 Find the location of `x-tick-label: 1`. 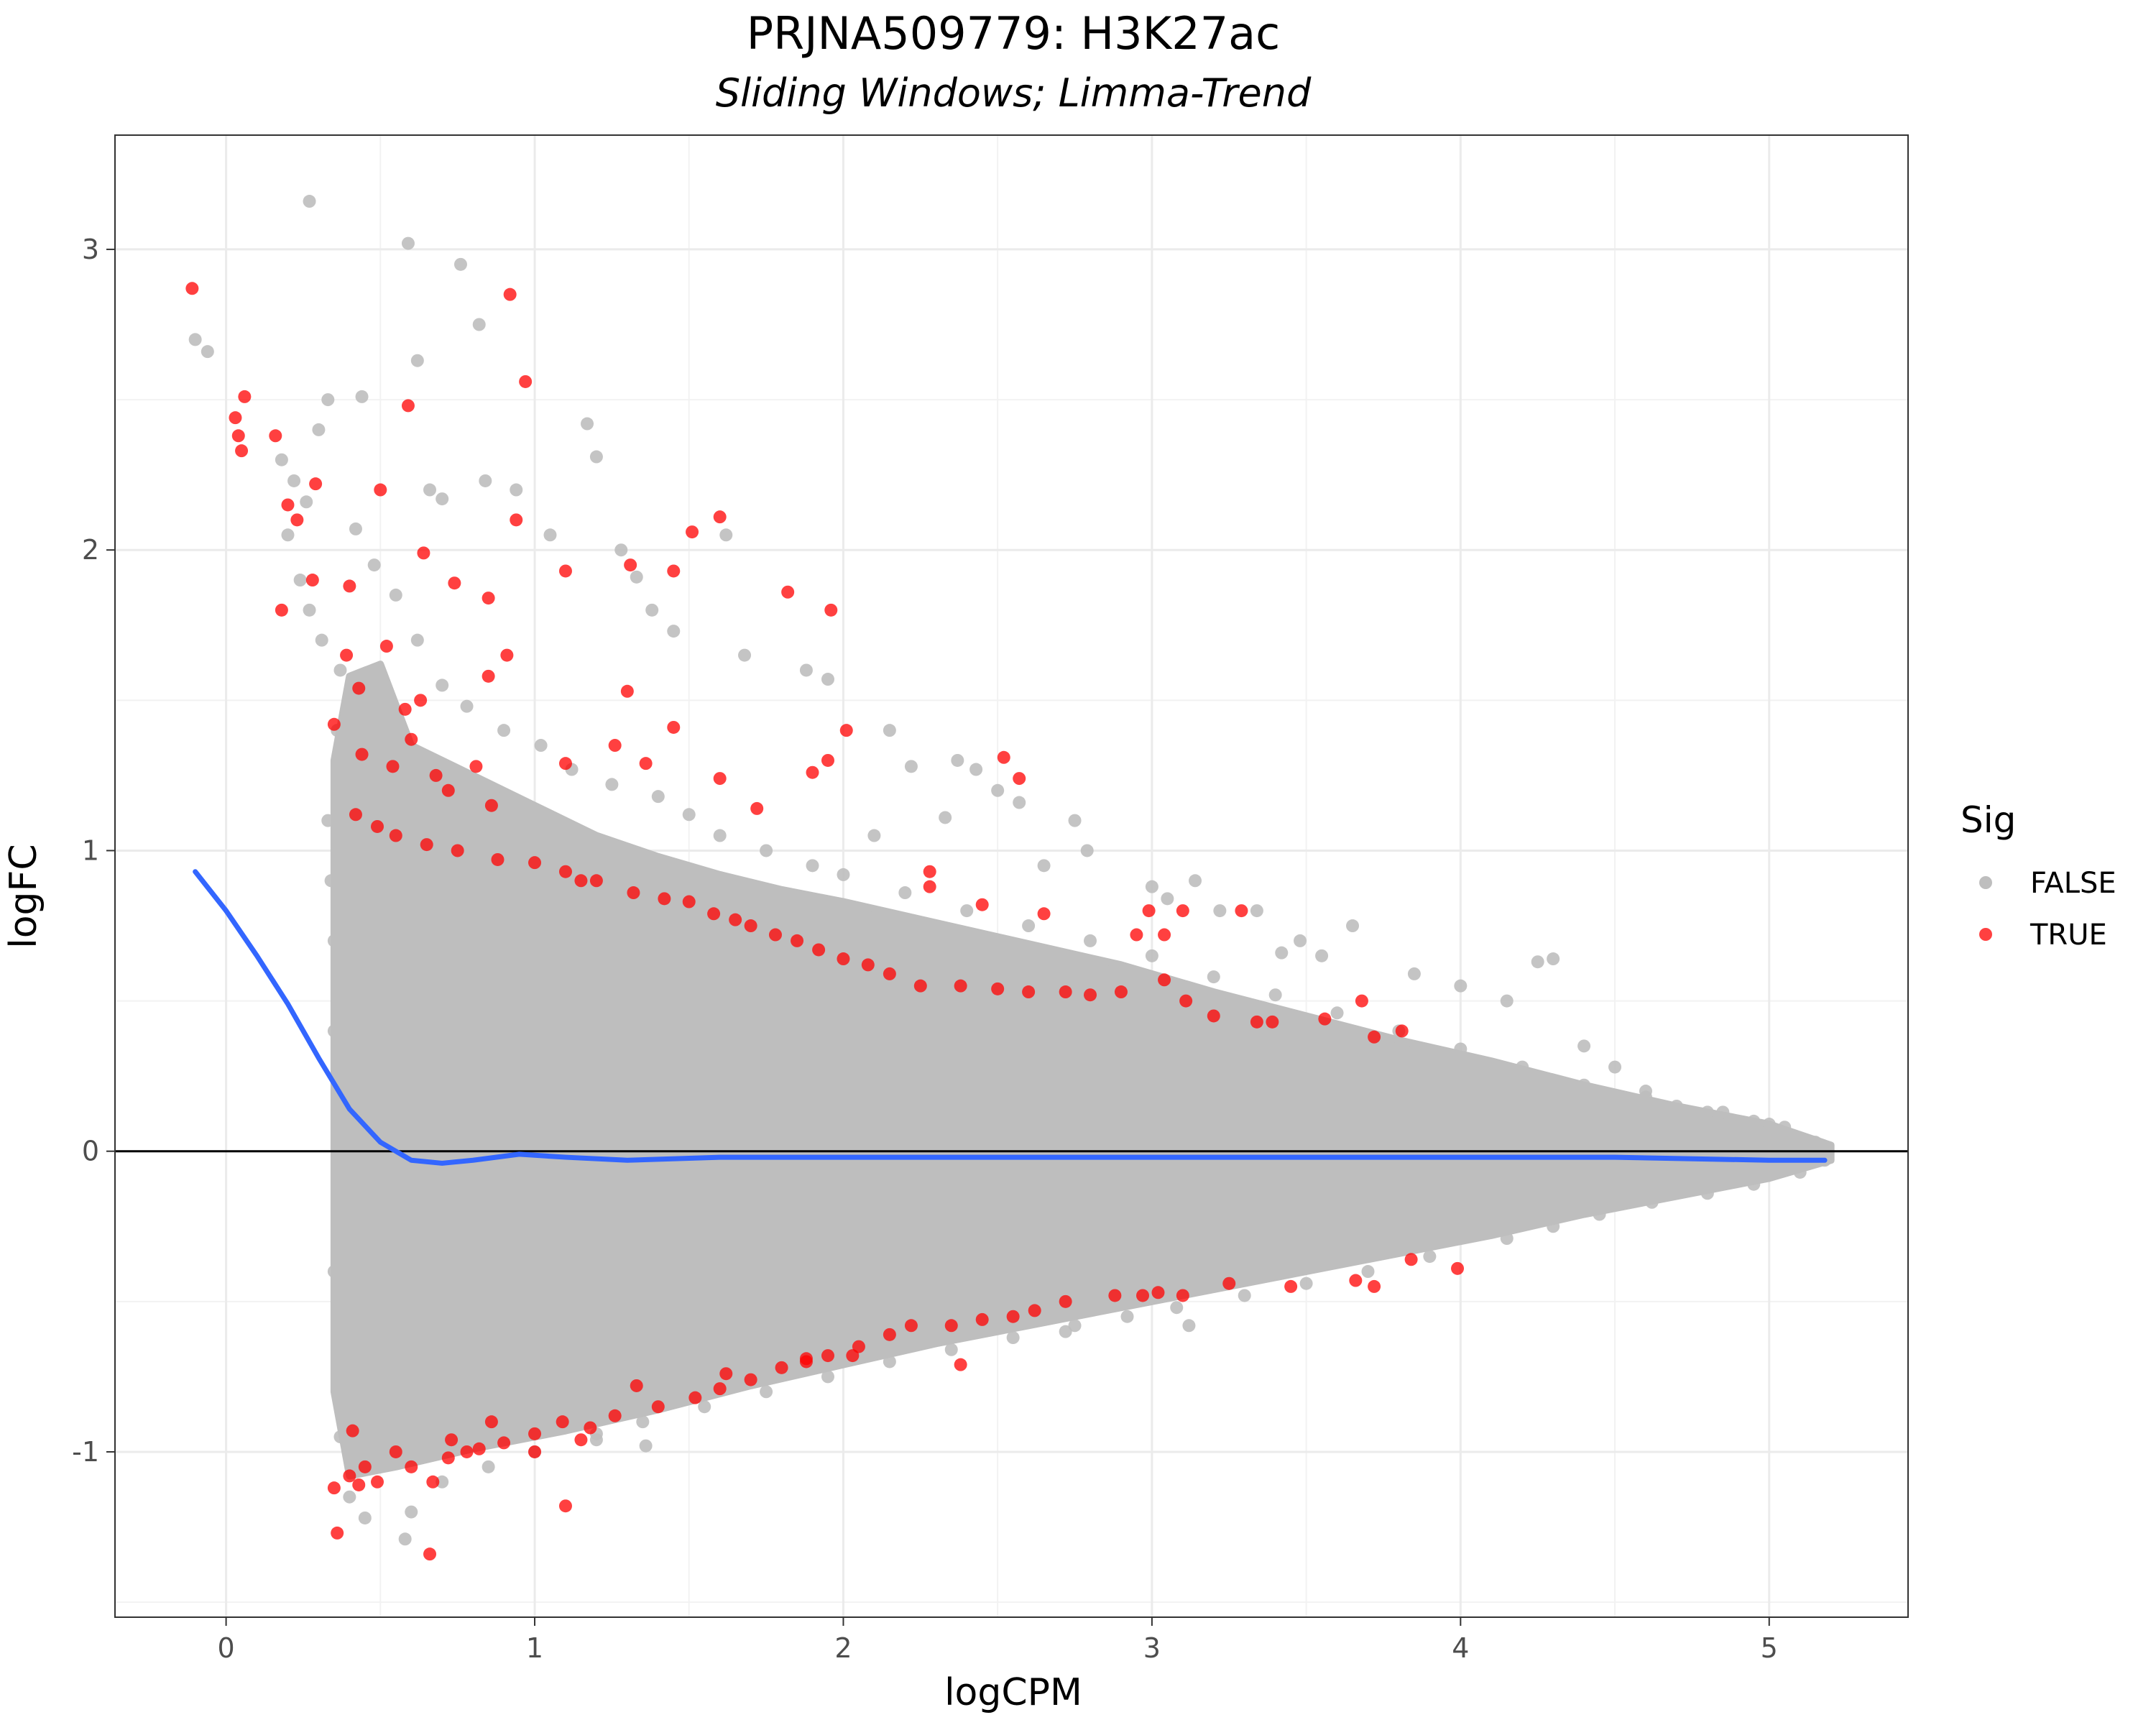

x-tick-label: 1 is located at coordinates (535, 1648).